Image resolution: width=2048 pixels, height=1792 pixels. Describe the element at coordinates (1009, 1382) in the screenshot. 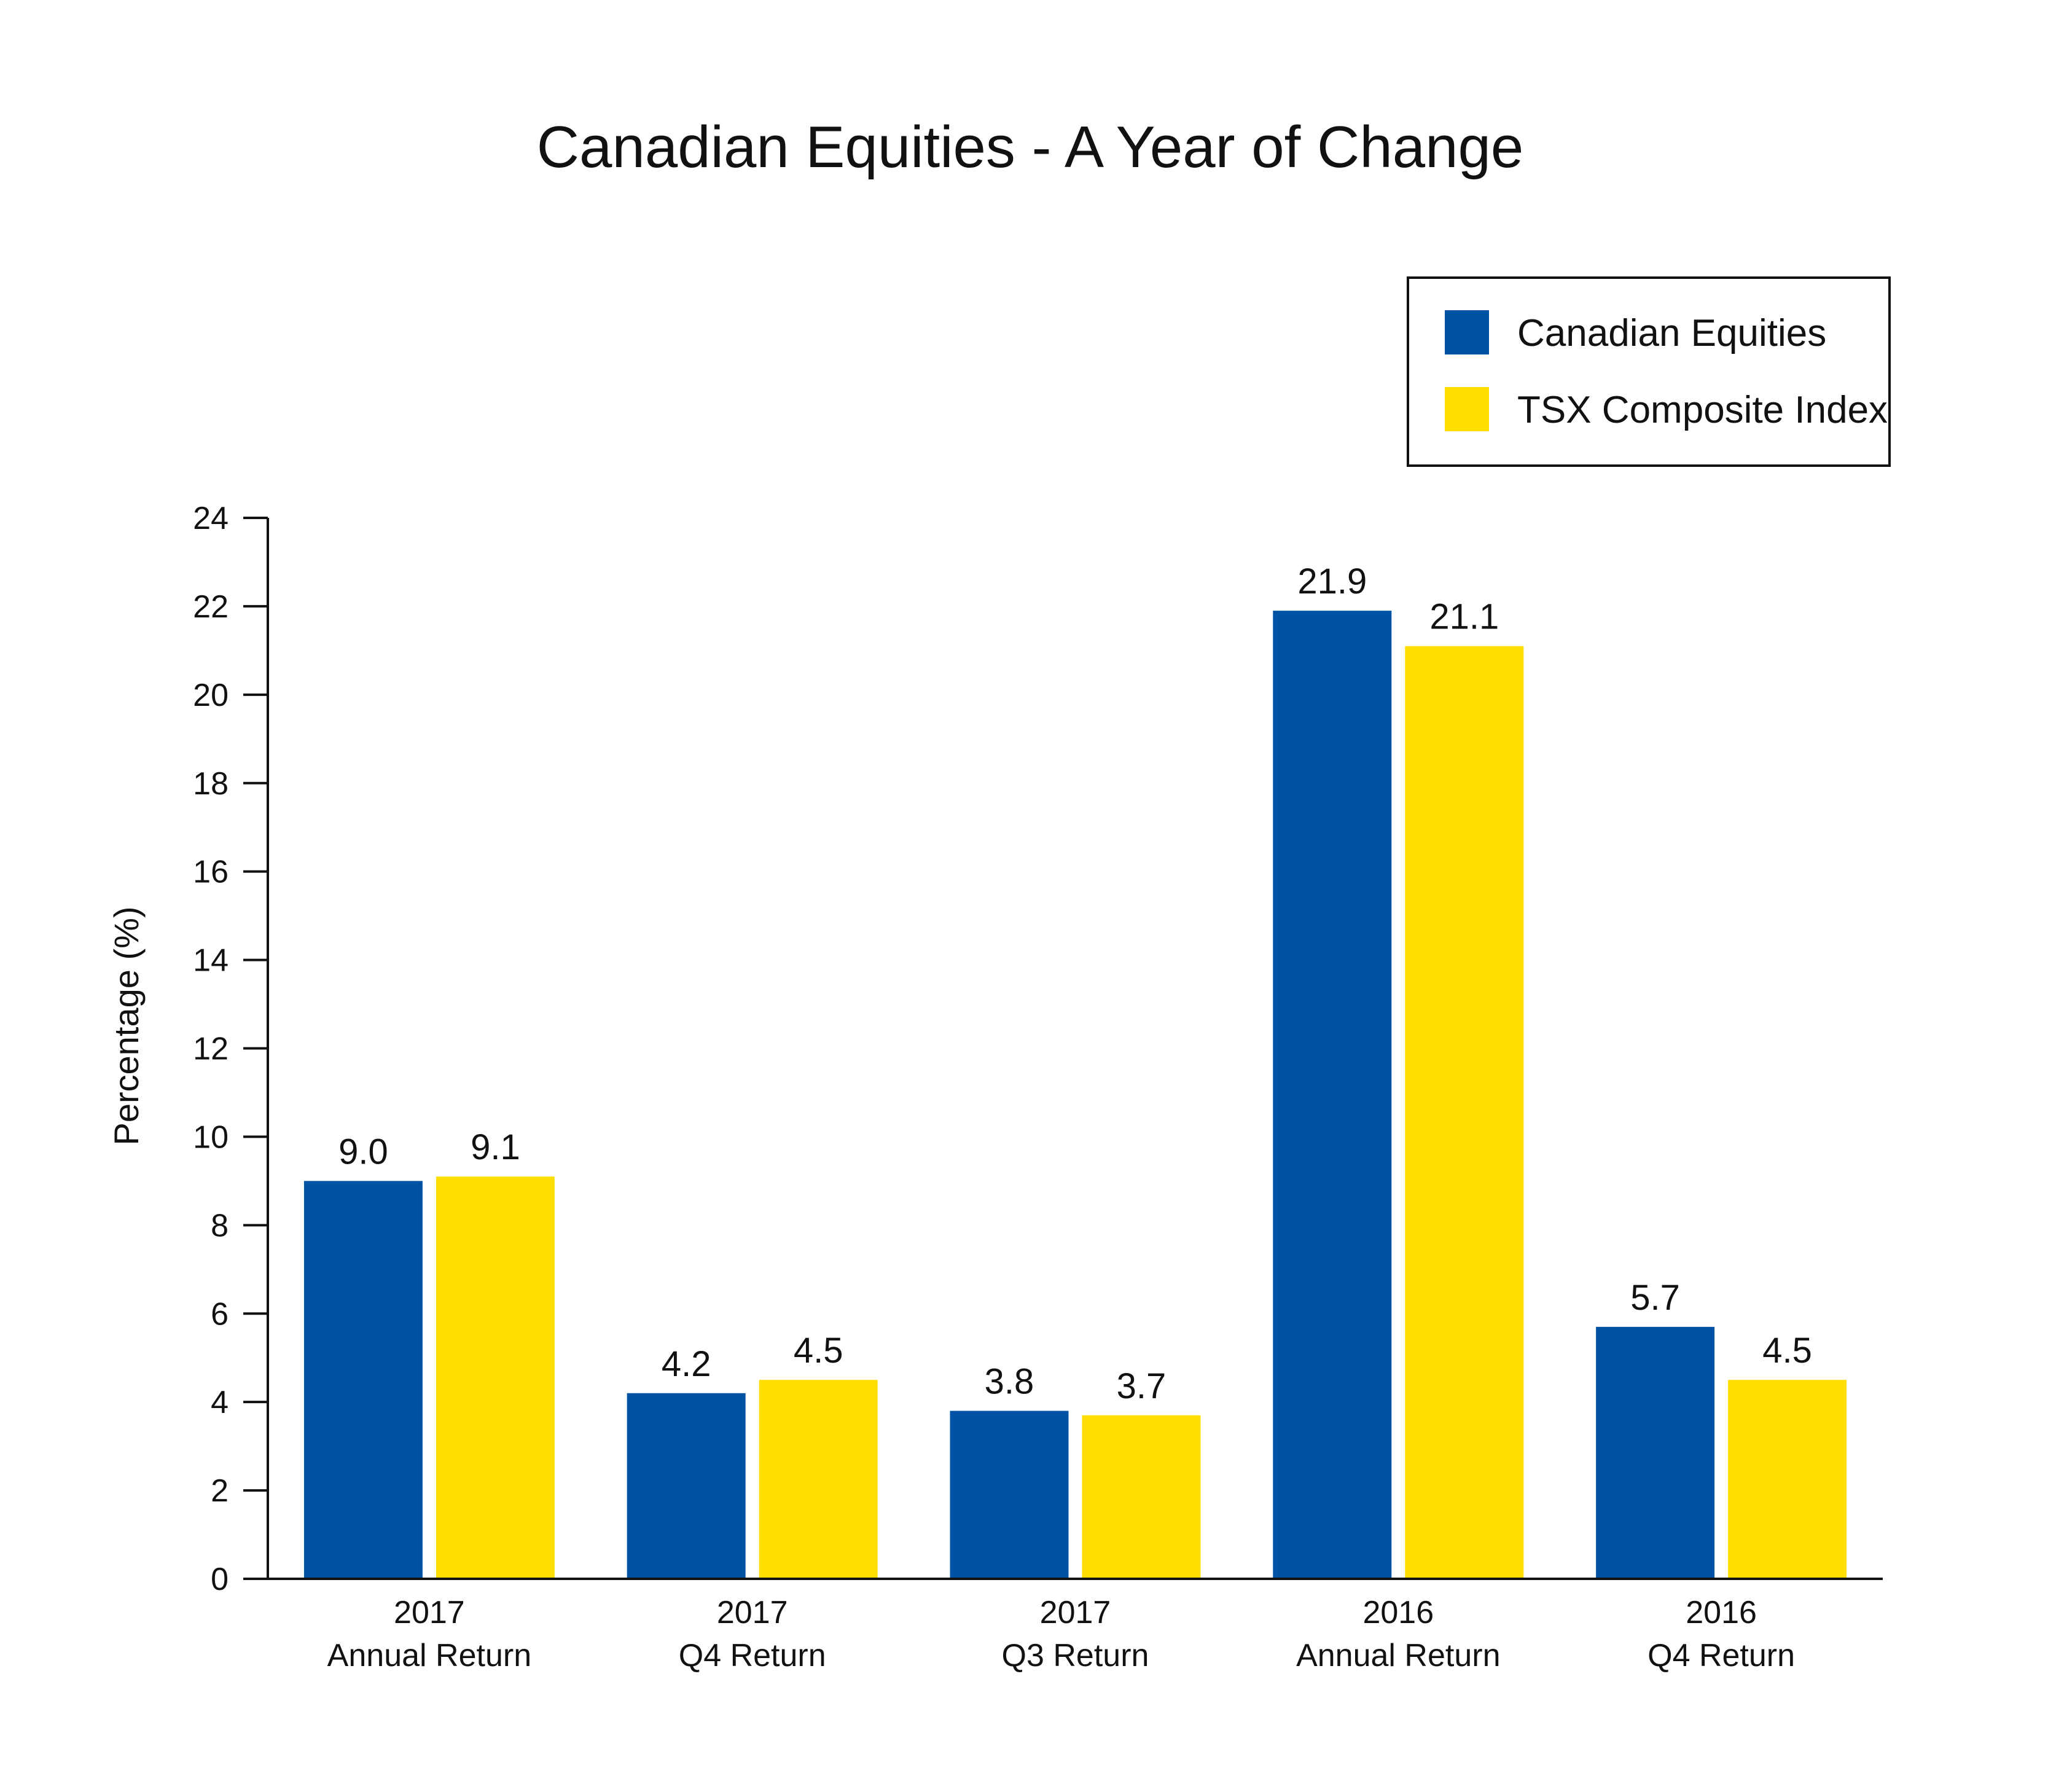

I see `data-label: 3.8` at that location.